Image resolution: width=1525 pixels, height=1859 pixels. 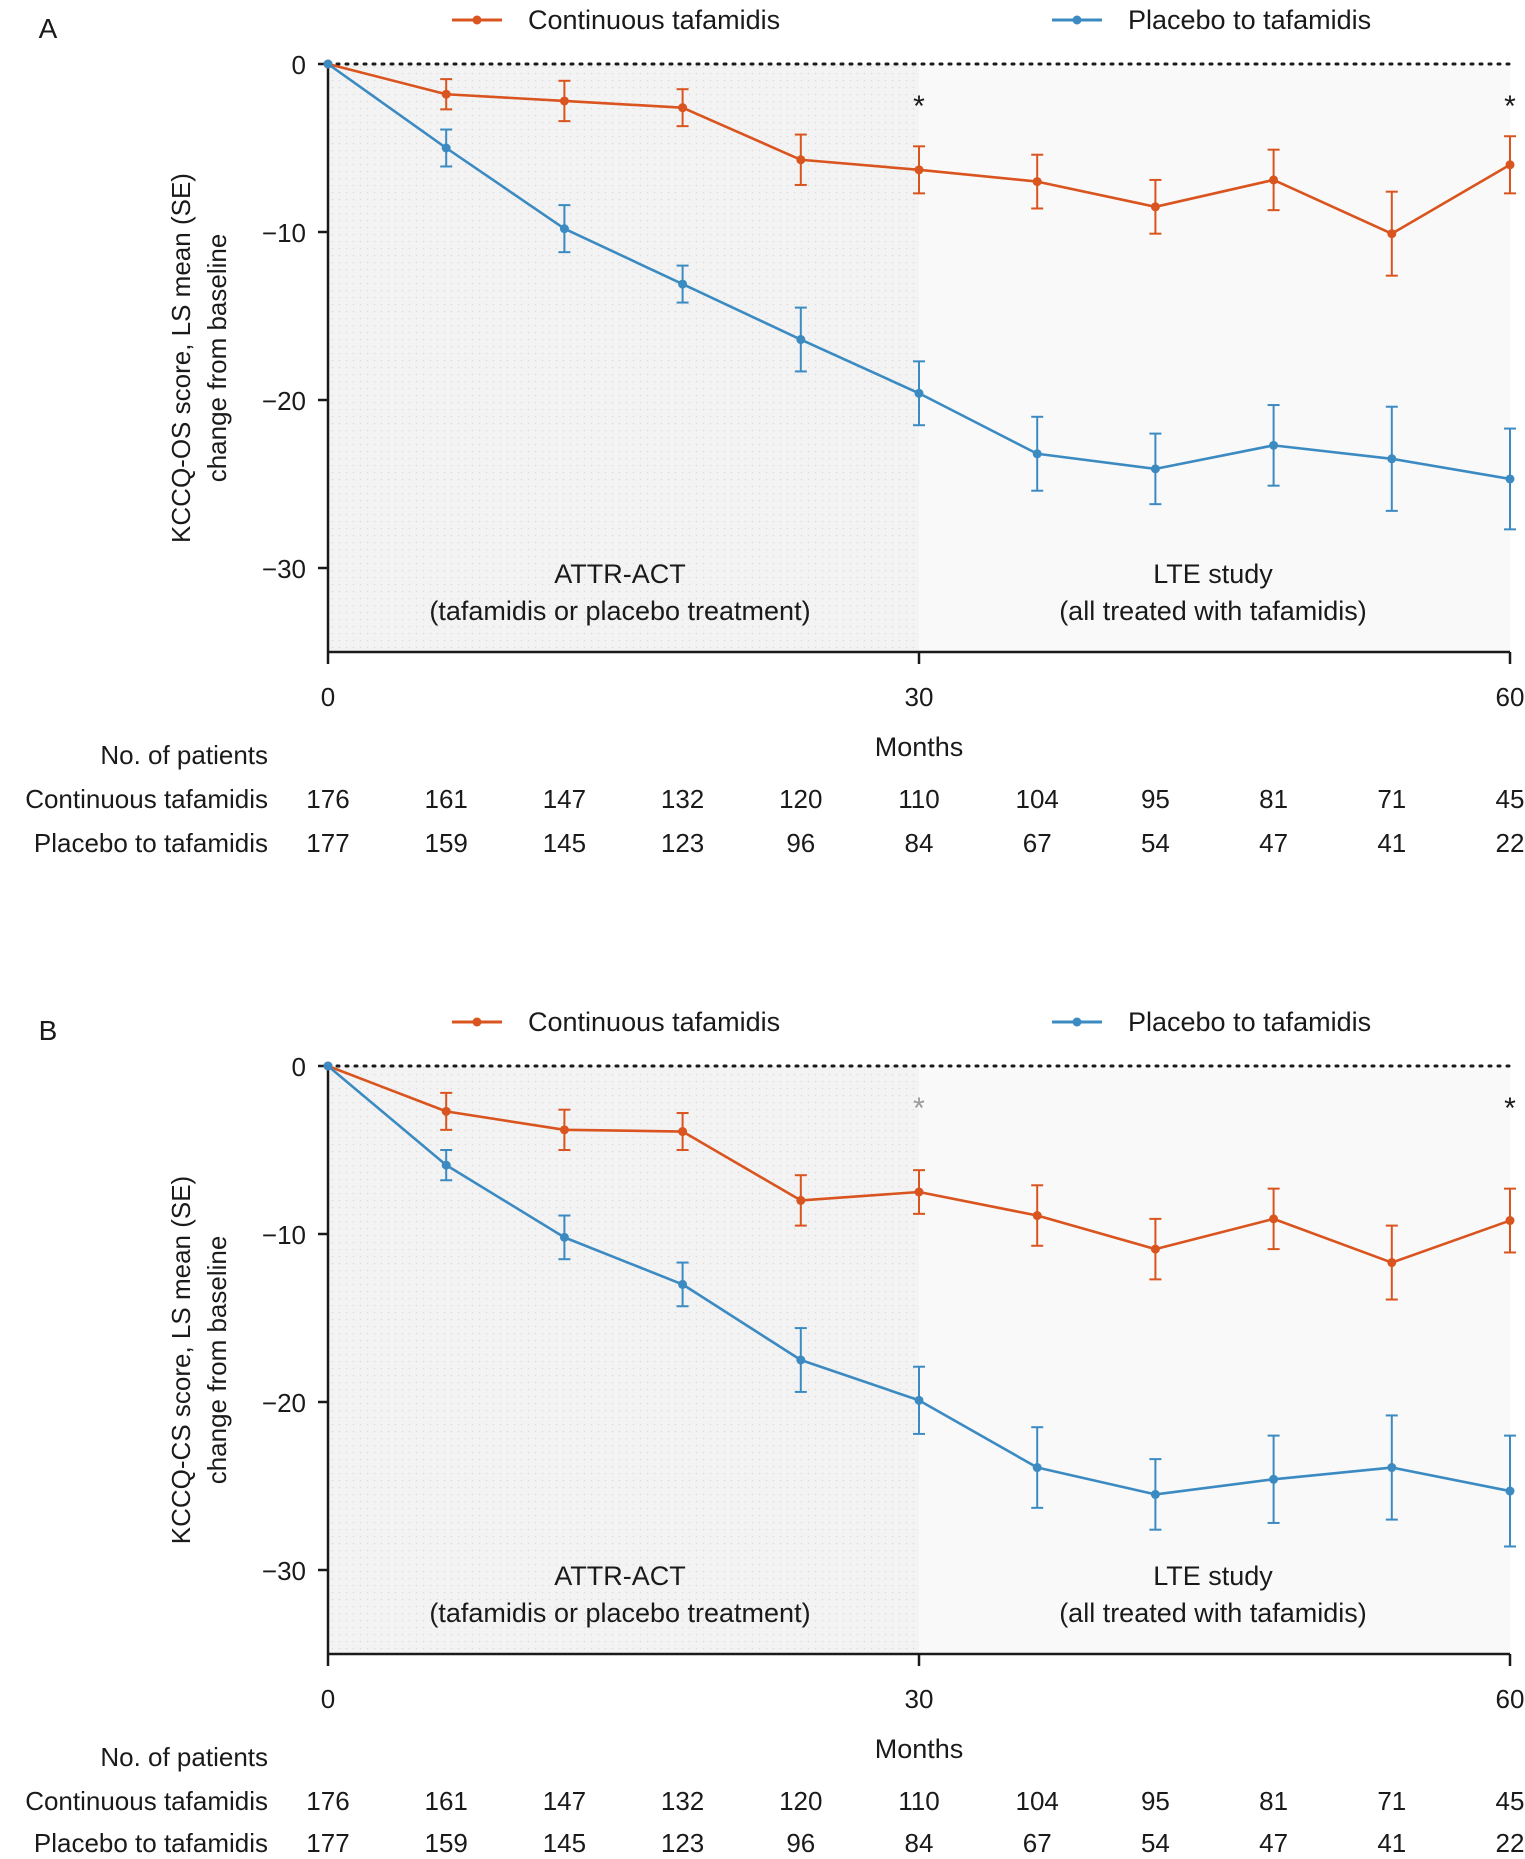 What do you see at coordinates (682, 1801) in the screenshot?
I see `patients-count-continuous: 132` at bounding box center [682, 1801].